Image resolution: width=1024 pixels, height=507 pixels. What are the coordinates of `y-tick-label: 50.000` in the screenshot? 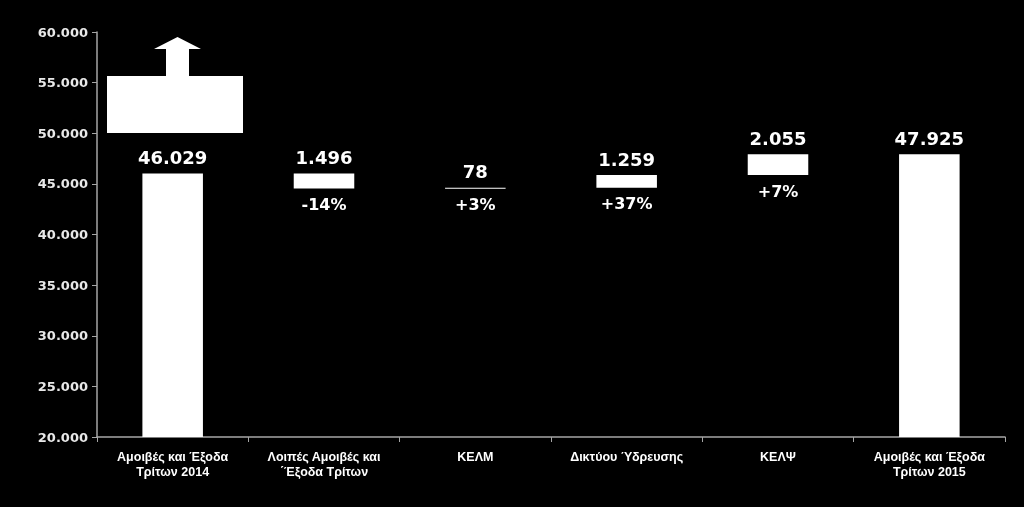 It's located at (62, 133).